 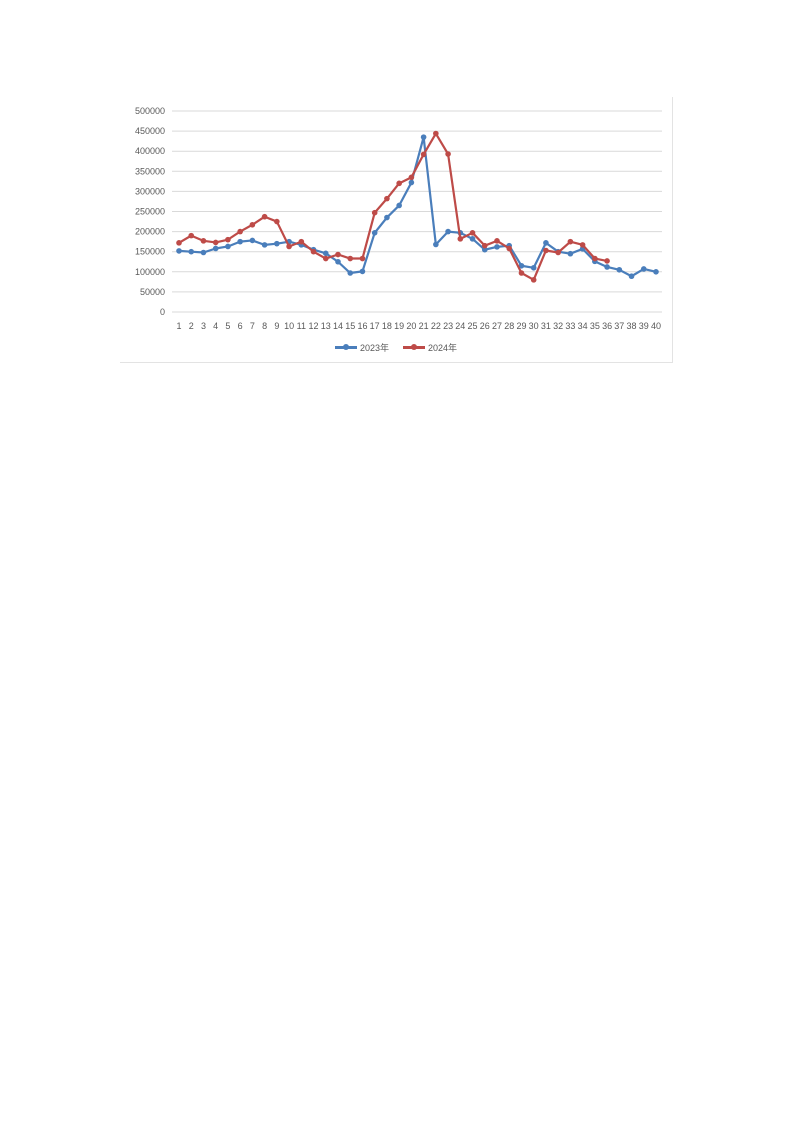 I want to click on x-tick-label: 31, so click(x=546, y=326).